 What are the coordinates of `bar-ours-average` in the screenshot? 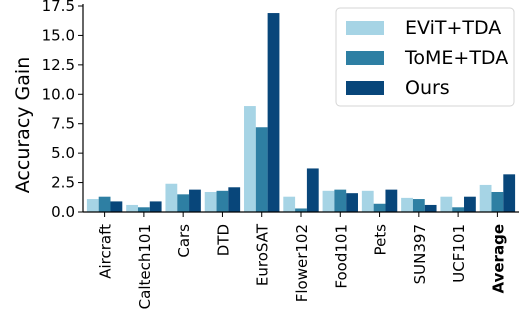 It's located at (509, 193).